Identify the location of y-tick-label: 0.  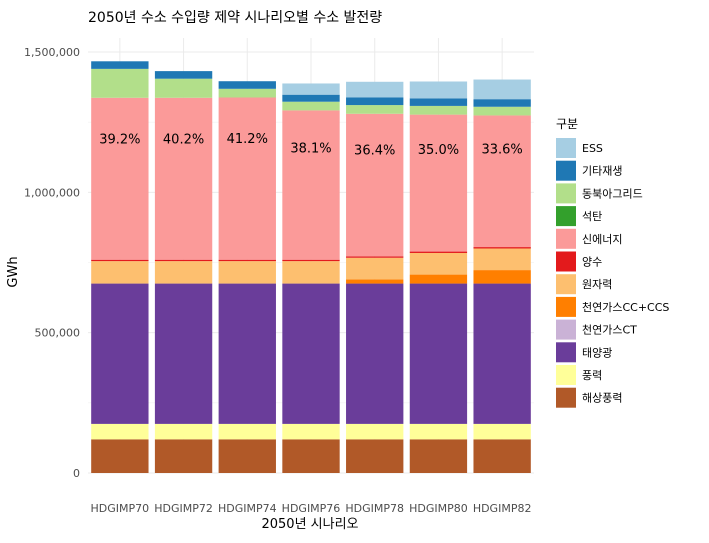
(76, 473).